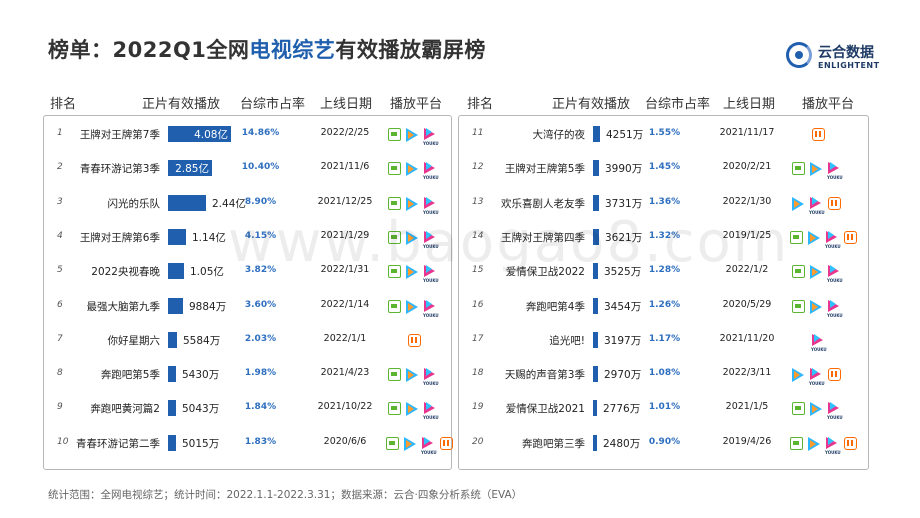 This screenshot has height=518, width=920. What do you see at coordinates (460, 204) in the screenshot?
I see `table-row: 3 闪光的乐队 2.44亿 8.90% 2021/12/25` at bounding box center [460, 204].